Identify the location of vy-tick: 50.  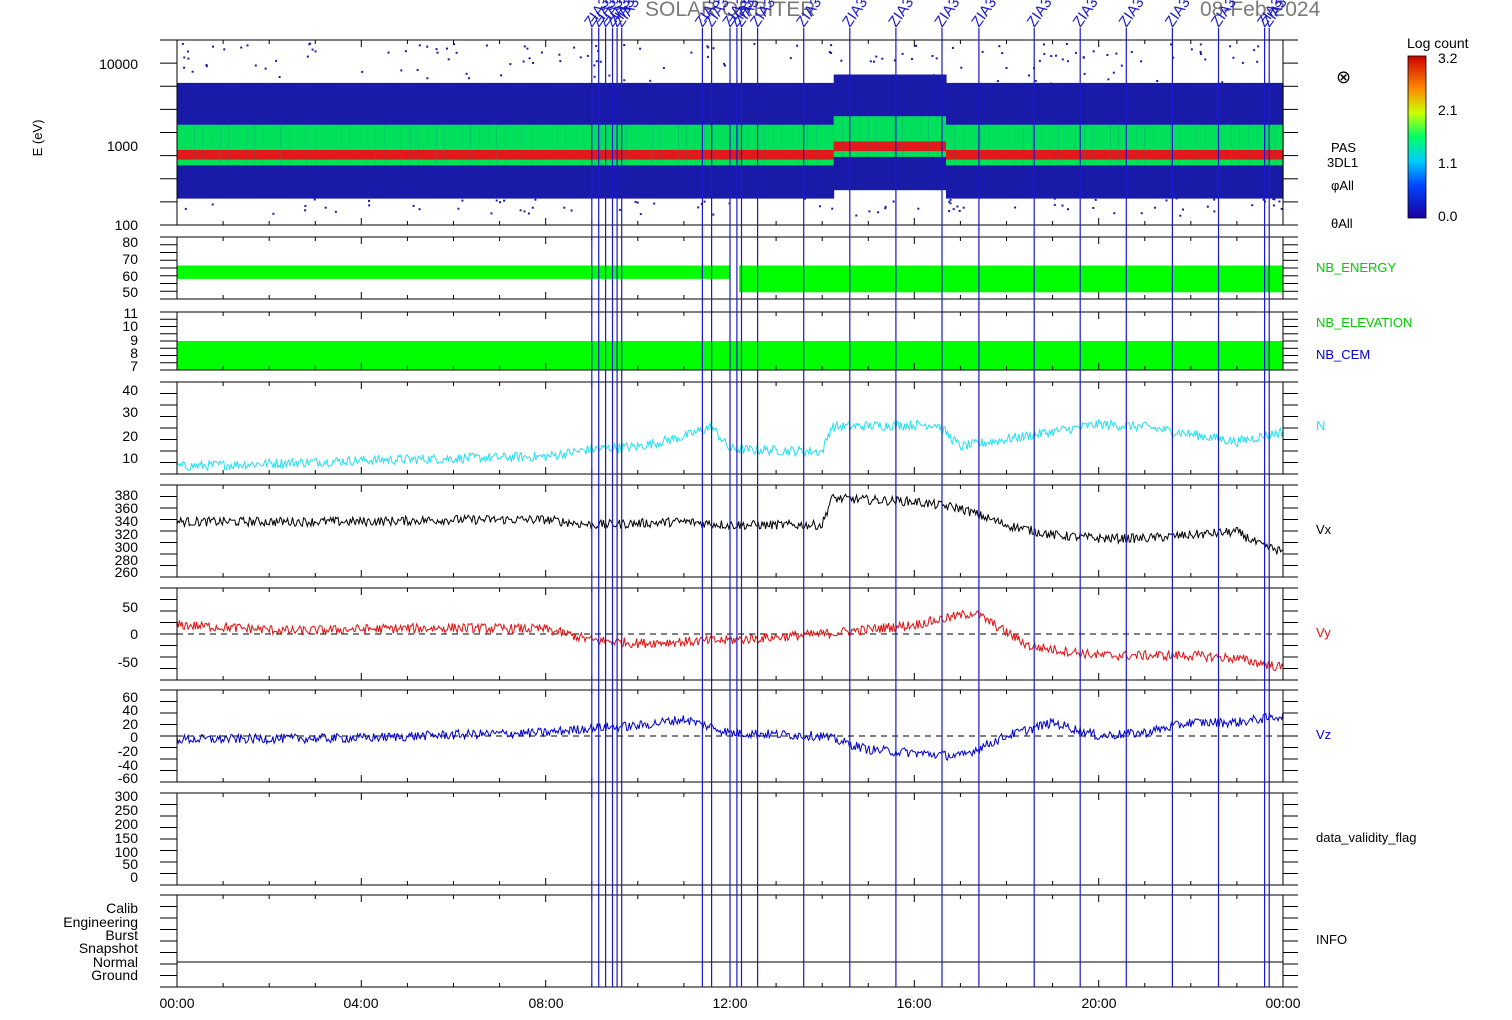
(130, 607).